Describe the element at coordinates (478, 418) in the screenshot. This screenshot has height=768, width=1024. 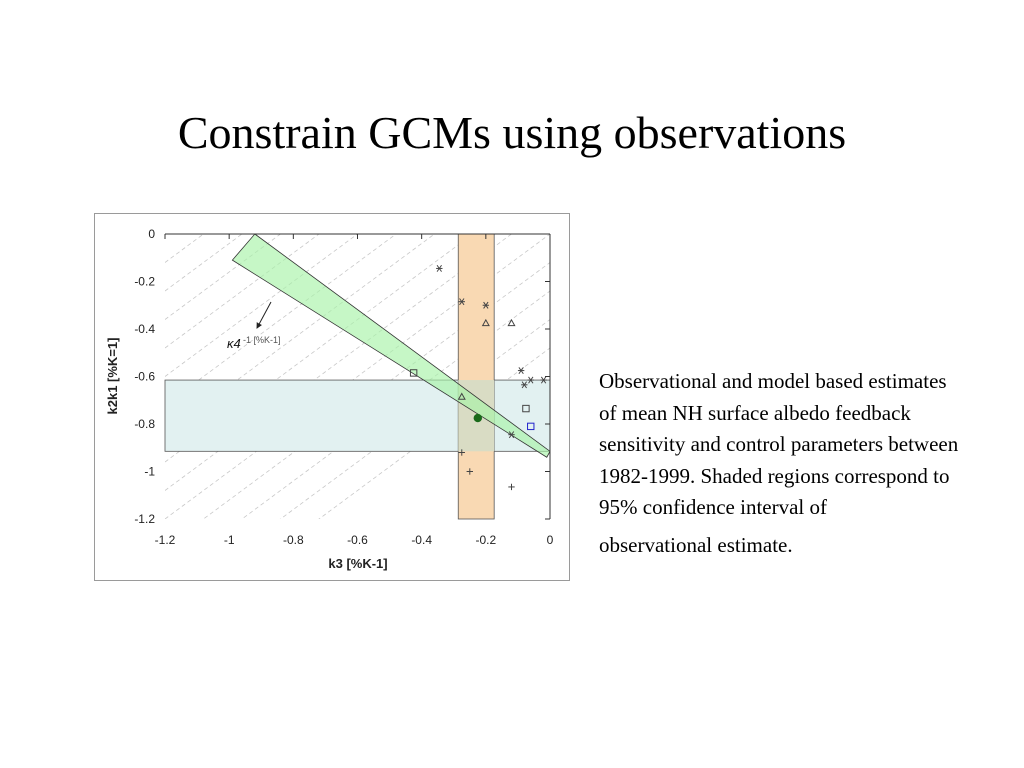
I see `observation-point` at that location.